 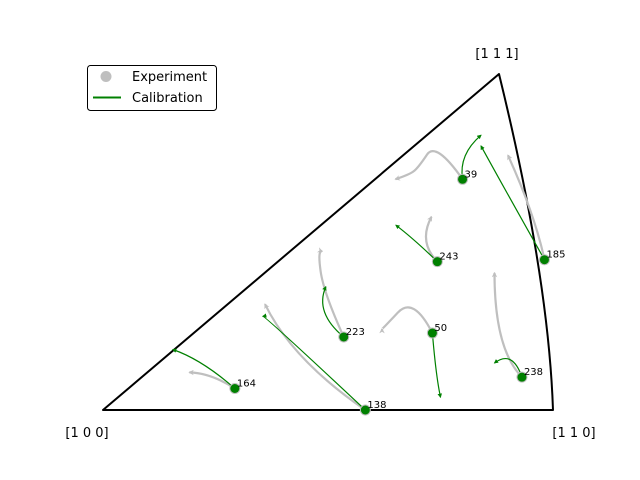 I want to click on corner-label-110: [1 1 0], so click(x=573, y=433).